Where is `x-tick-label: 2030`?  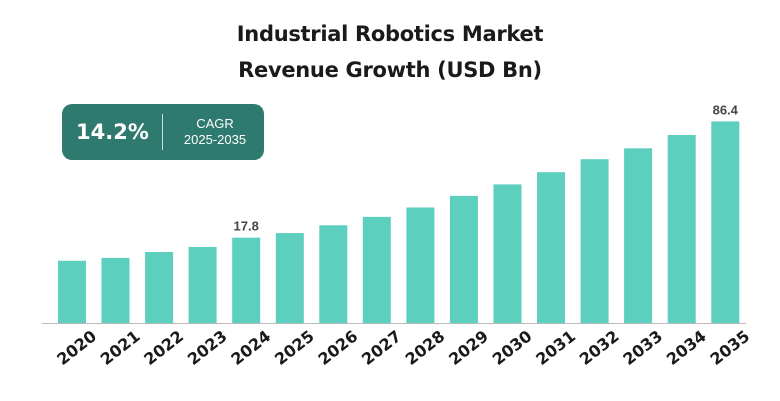 x-tick-label: 2030 is located at coordinates (512, 347).